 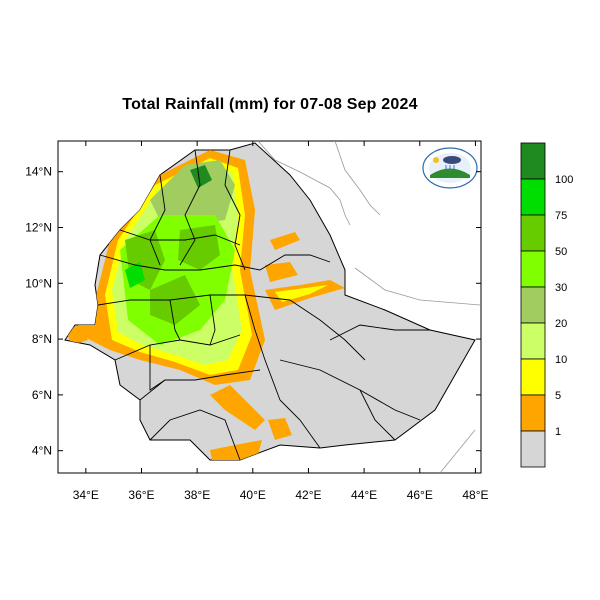 What do you see at coordinates (285, 241) in the screenshot?
I see `rain-northeast-patch` at bounding box center [285, 241].